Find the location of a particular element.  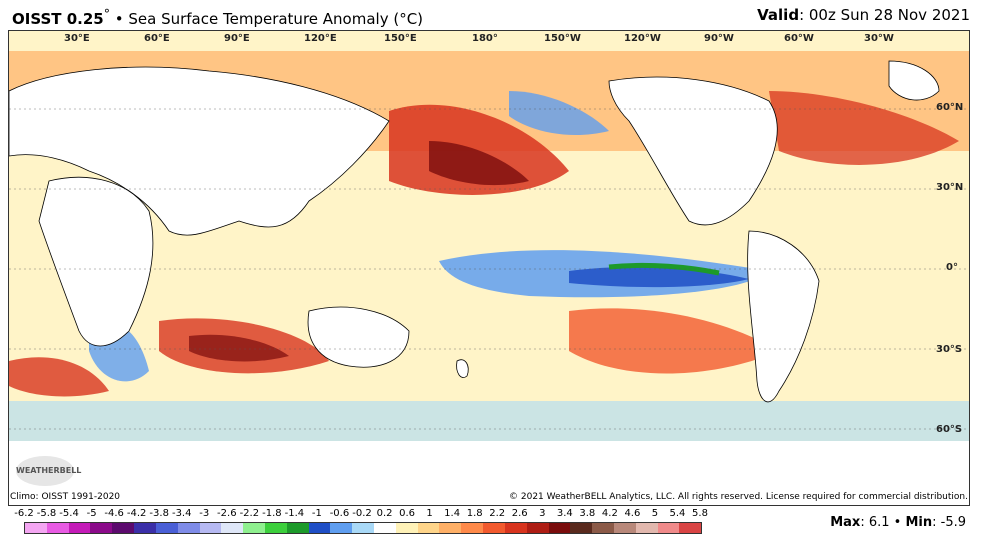

valid-label: Valid is located at coordinates (778, 15).